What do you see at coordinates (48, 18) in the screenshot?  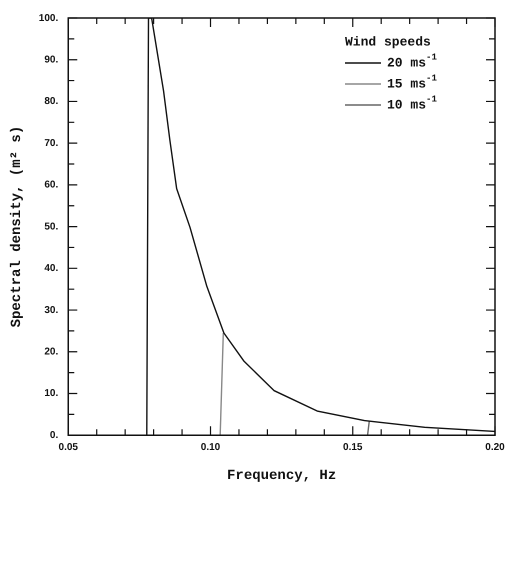 I see `y-tick-label: 100.` at bounding box center [48, 18].